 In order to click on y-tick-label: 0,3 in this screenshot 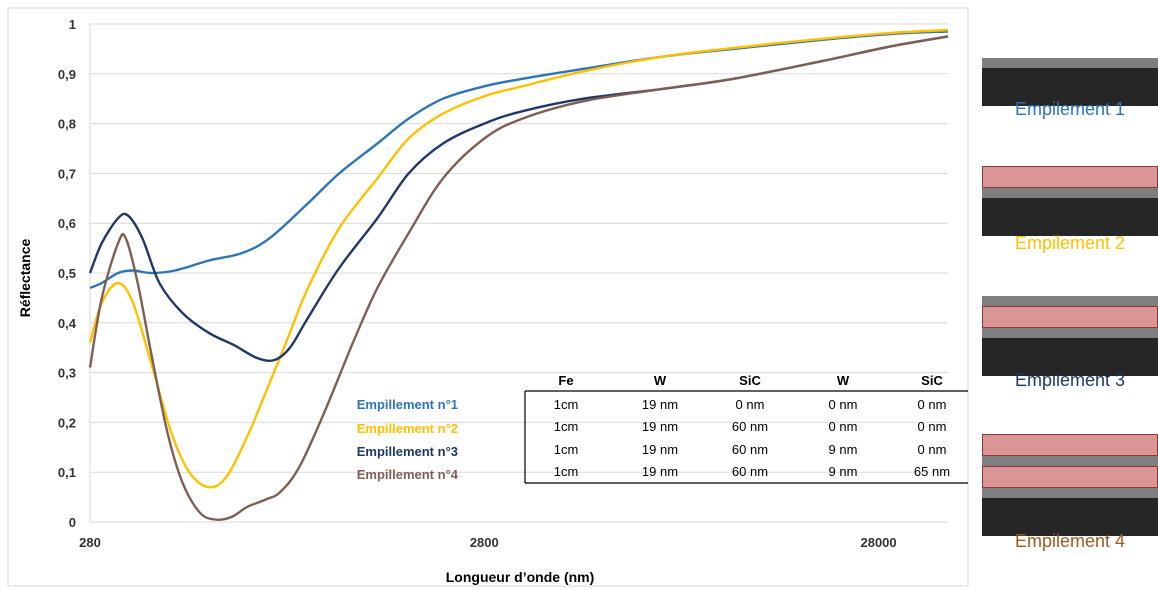, I will do `click(67, 373)`.